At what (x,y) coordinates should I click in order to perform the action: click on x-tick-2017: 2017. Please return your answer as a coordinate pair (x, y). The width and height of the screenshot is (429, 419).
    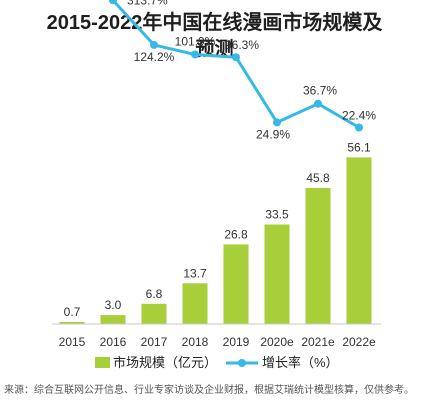
    Looking at the image, I should click on (154, 342).